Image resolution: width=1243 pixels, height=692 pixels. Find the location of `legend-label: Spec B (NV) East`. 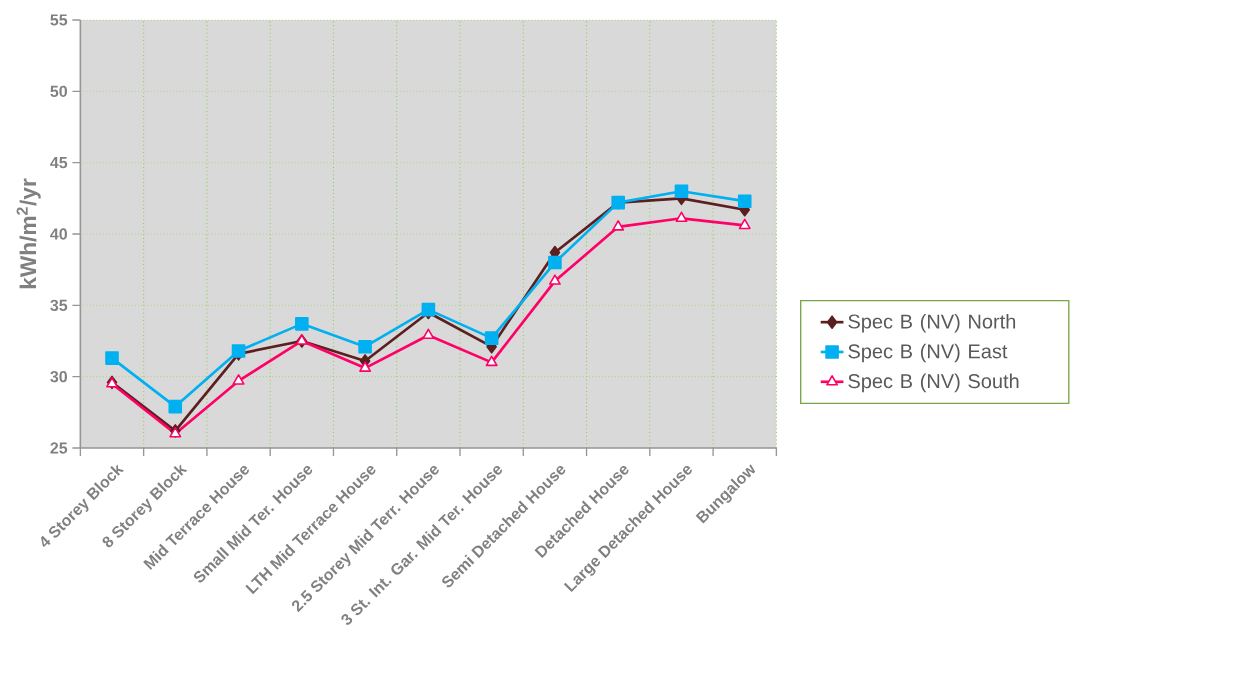

legend-label: Spec B (NV) East is located at coordinates (928, 353).